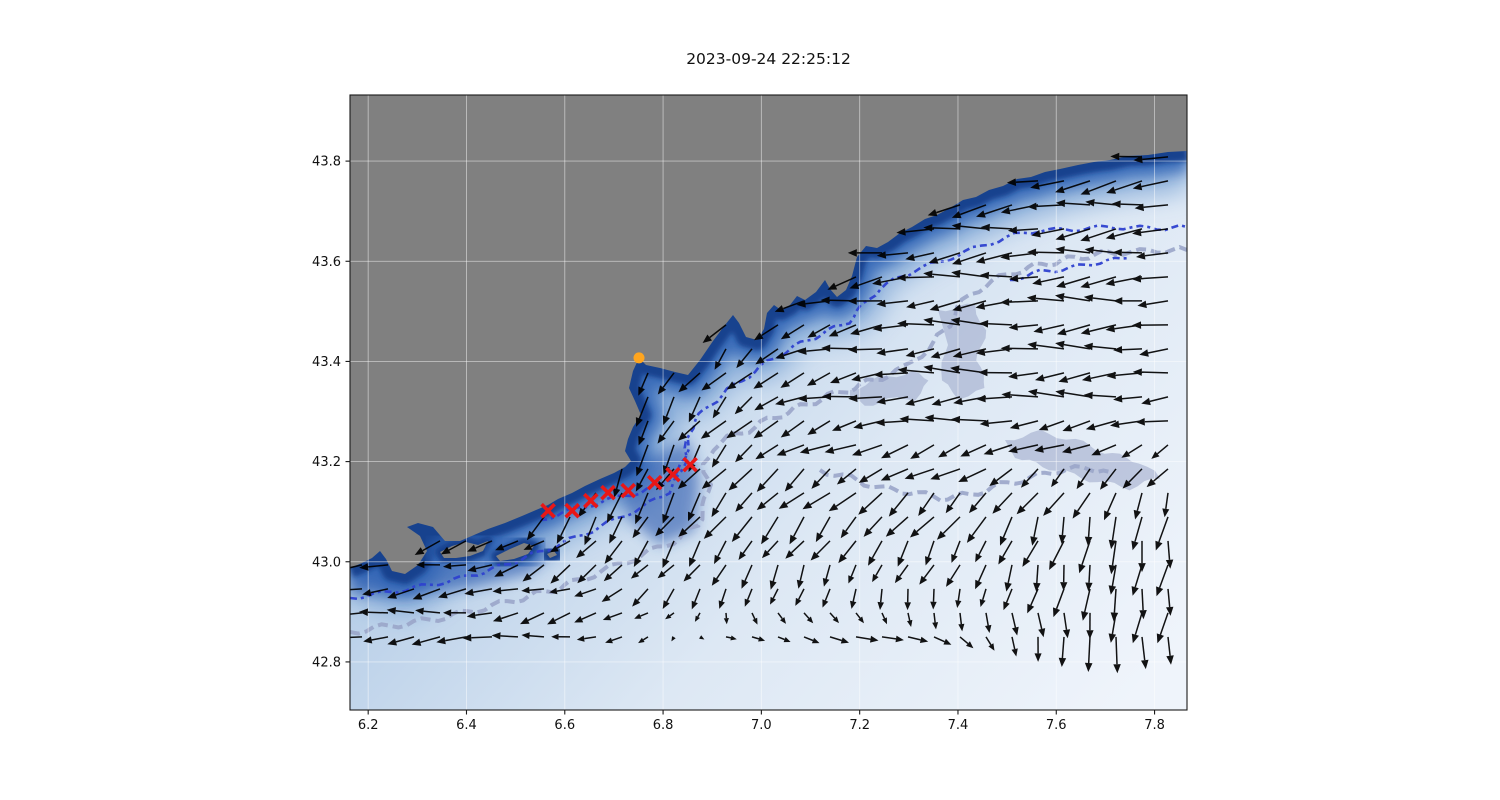  Describe the element at coordinates (368, 725) in the screenshot. I see `x-tick-label: 6.2` at that location.